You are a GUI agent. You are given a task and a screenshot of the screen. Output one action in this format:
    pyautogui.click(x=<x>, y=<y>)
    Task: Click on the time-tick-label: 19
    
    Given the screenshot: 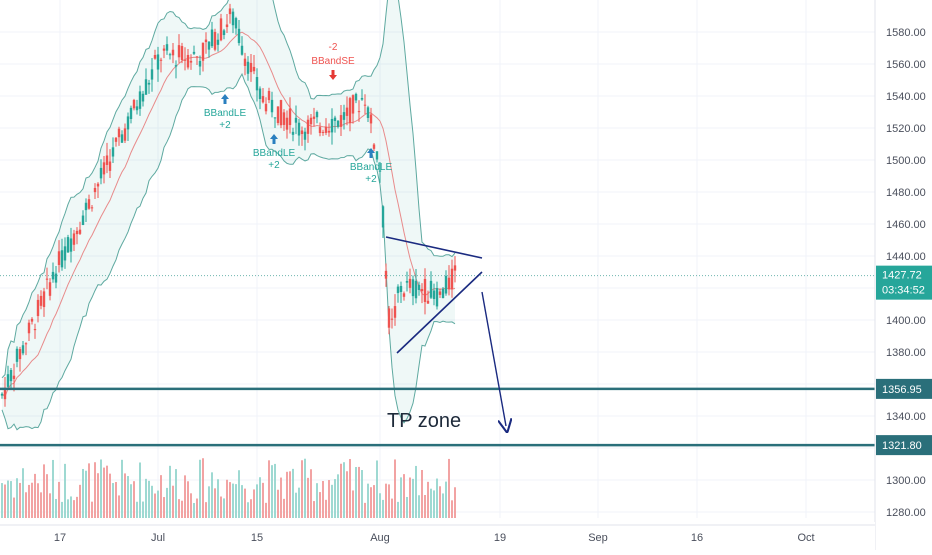 What is the action you would take?
    pyautogui.click(x=500, y=538)
    